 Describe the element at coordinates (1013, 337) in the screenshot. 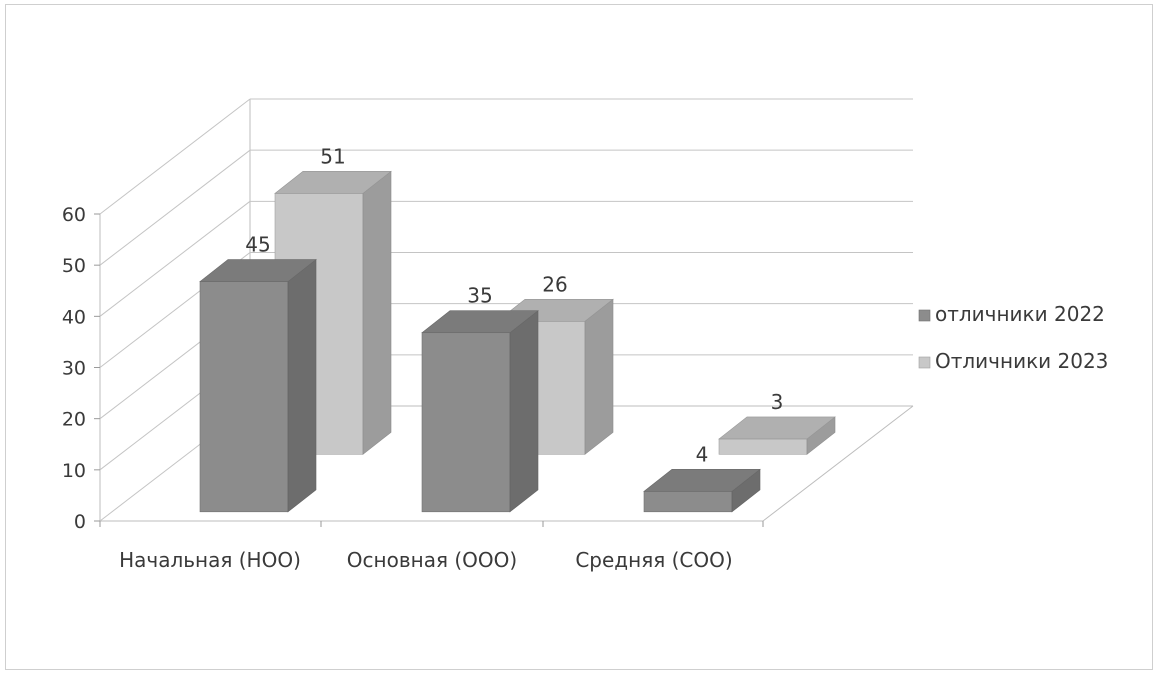

I see `legend: отличники 2022 Отличники 2023` at that location.